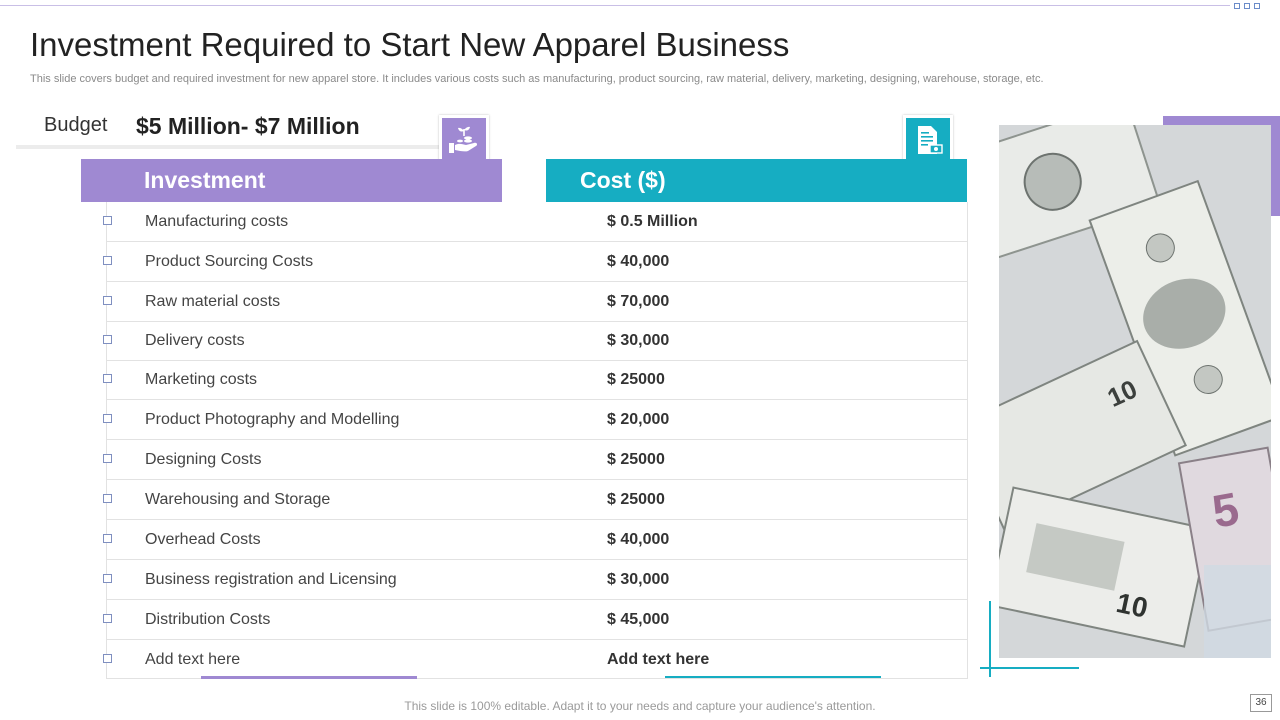 The width and height of the screenshot is (1280, 720). Describe the element at coordinates (201, 379) in the screenshot. I see `investment-item: Marketing costs` at that location.